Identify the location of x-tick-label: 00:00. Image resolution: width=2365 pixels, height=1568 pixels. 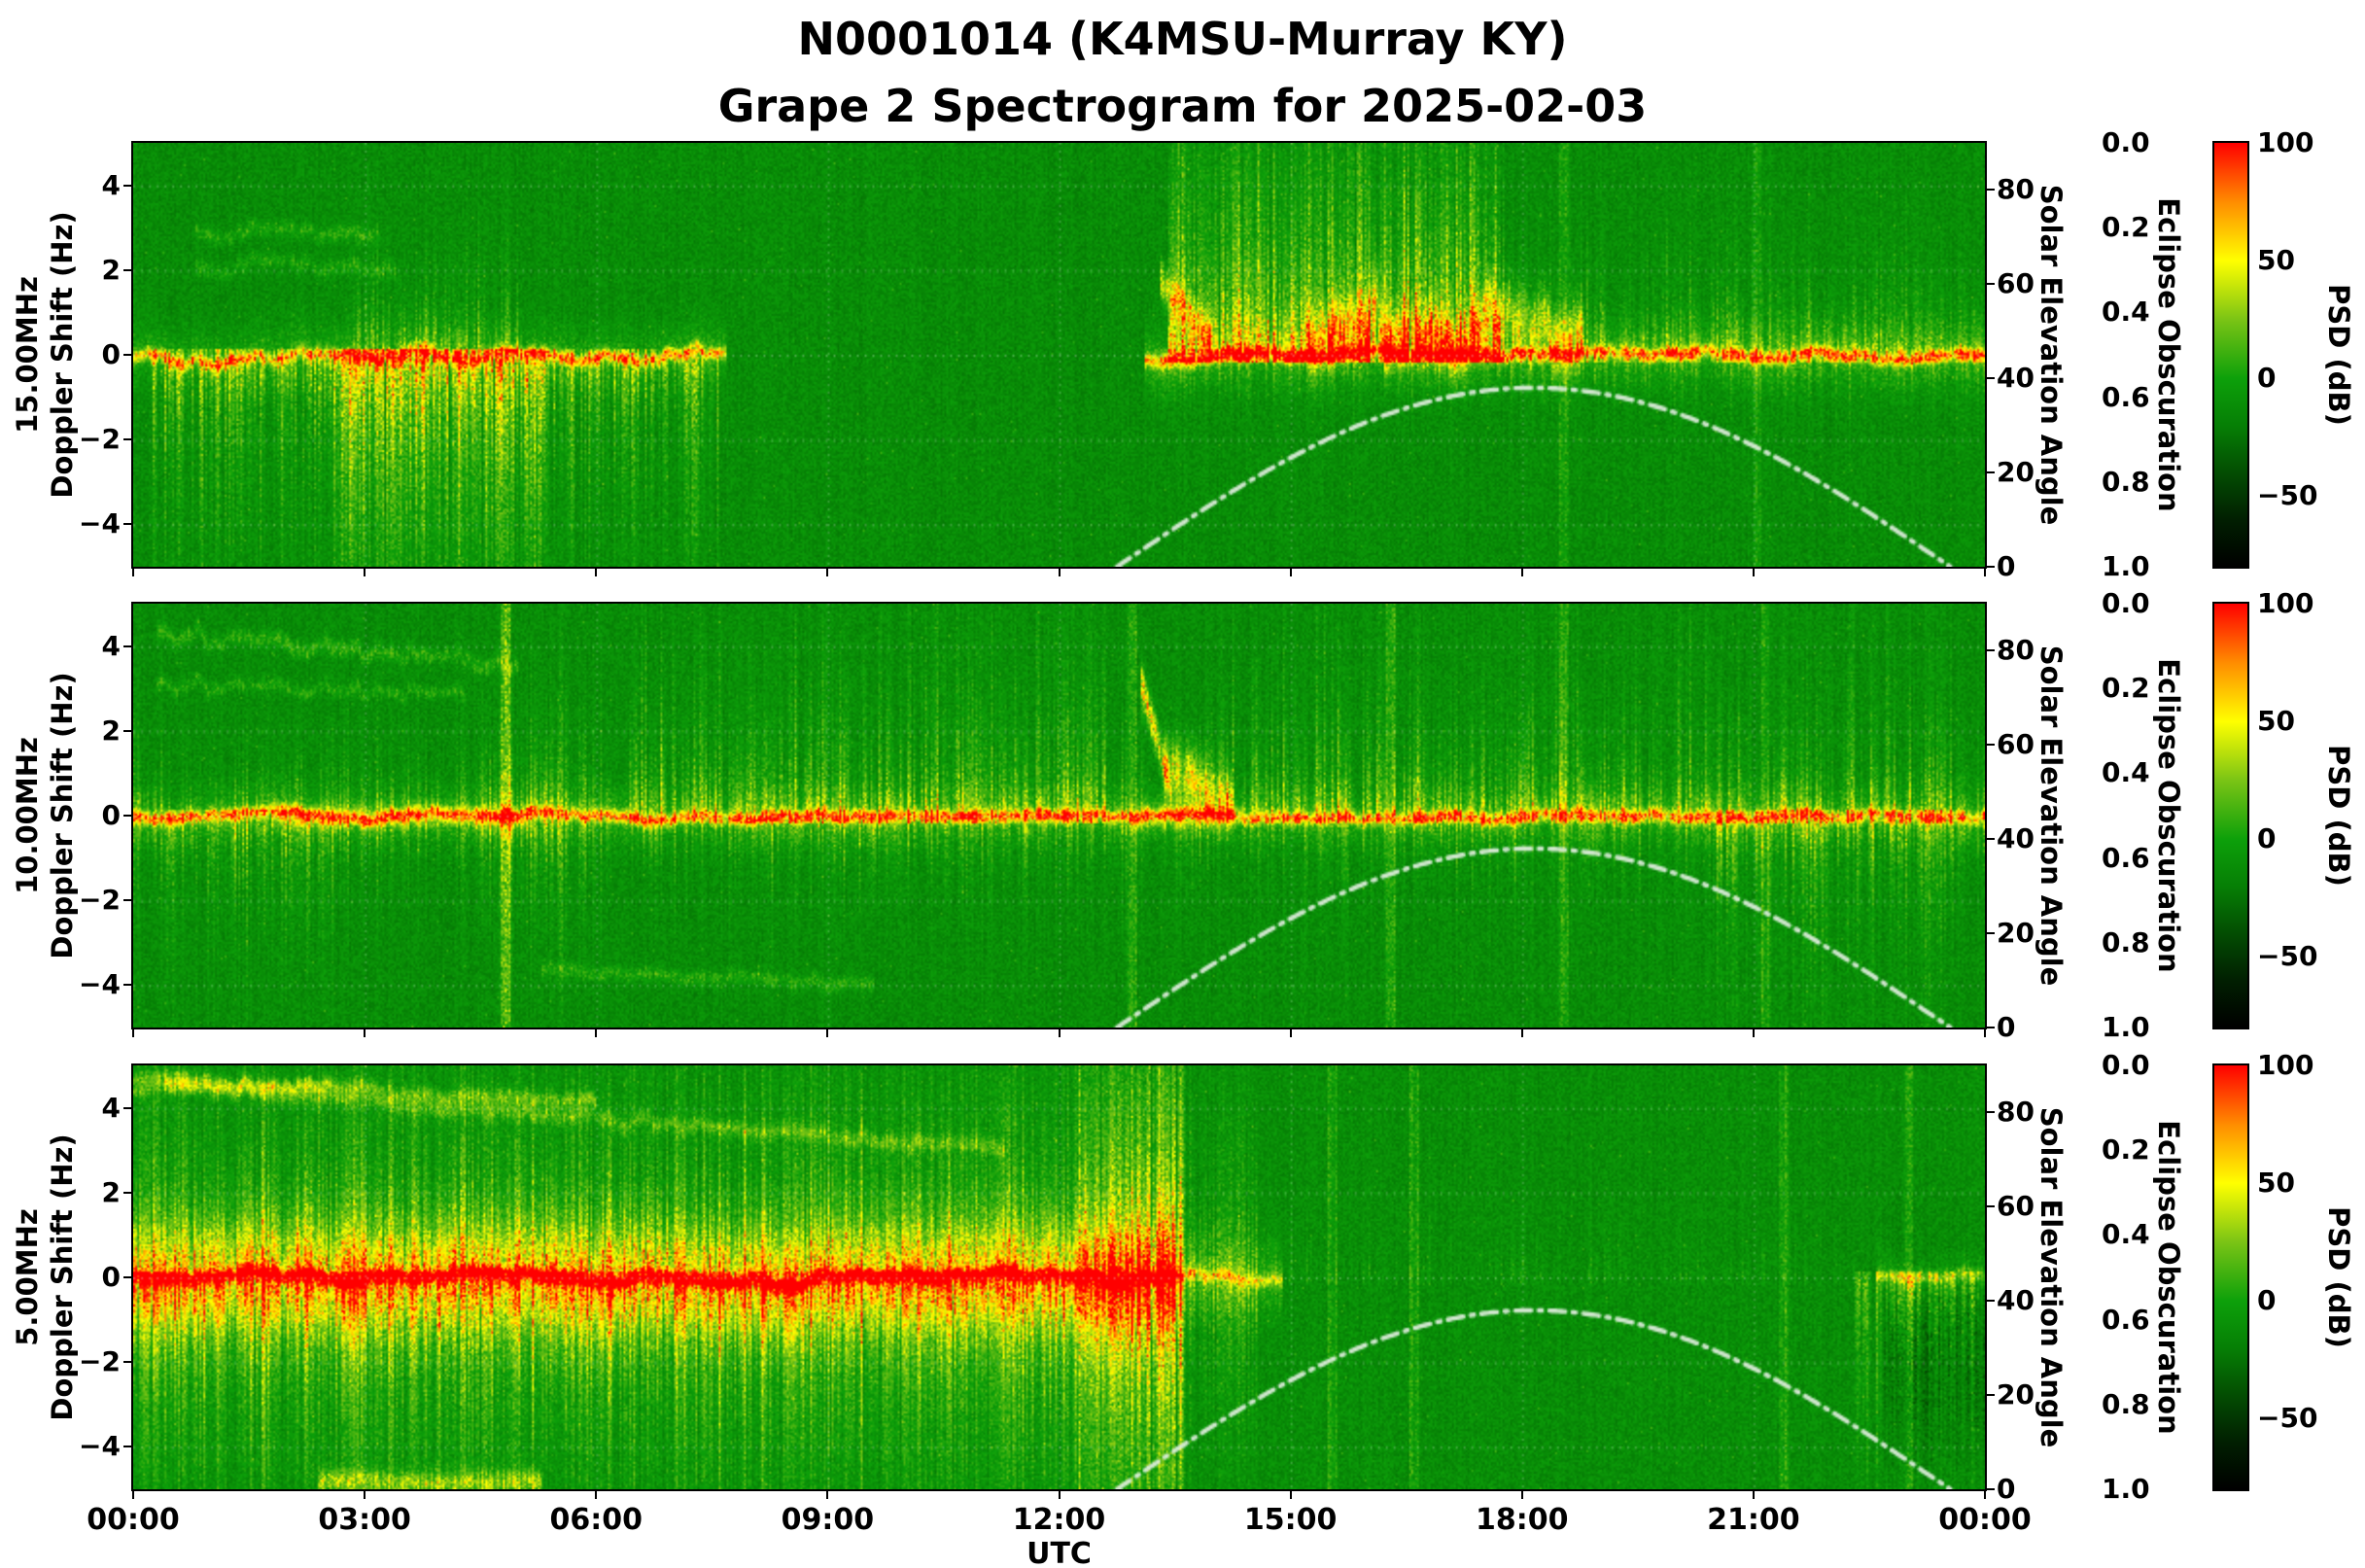
(134, 1520).